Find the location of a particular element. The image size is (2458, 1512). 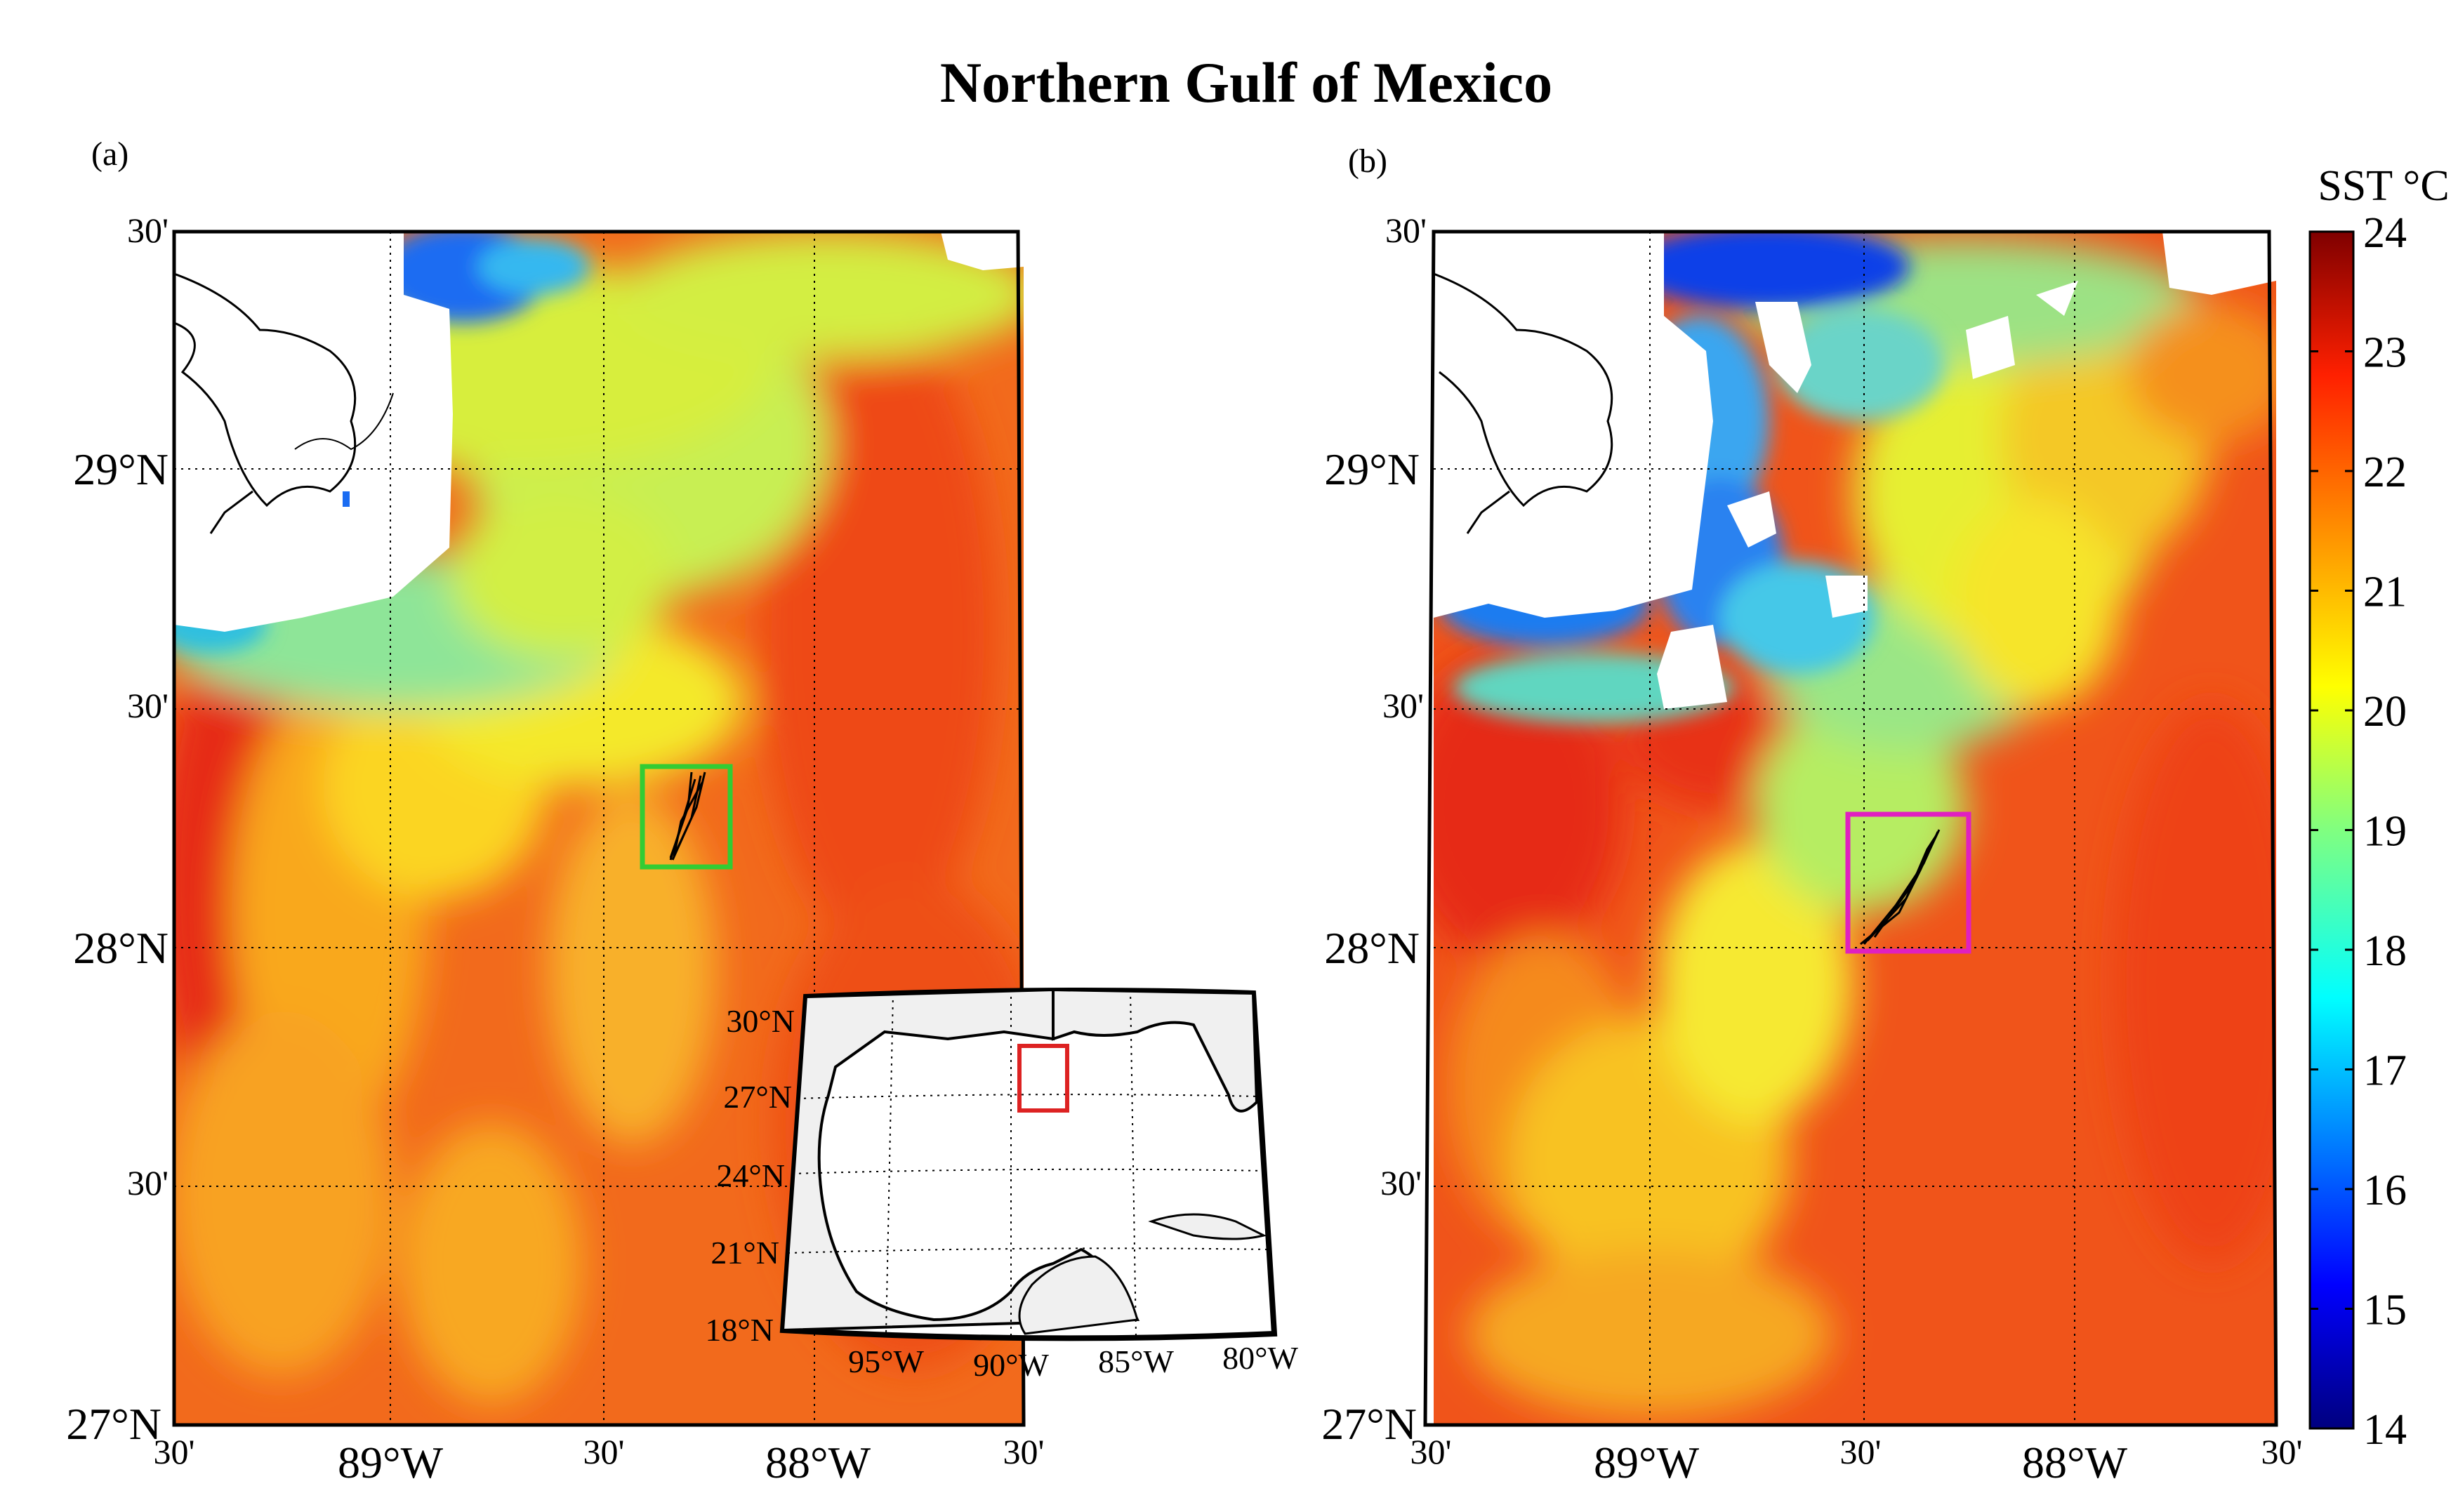

colorbar-tick-label: 17 is located at coordinates (2385, 1071).